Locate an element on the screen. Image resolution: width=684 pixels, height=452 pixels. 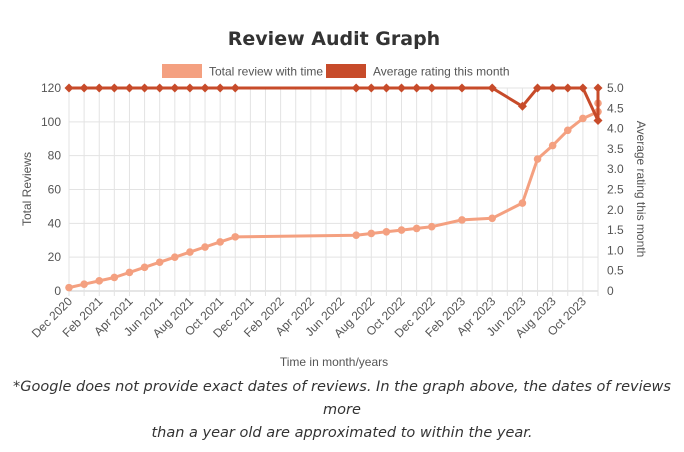
series-average-rating is located at coordinates (333, 104).